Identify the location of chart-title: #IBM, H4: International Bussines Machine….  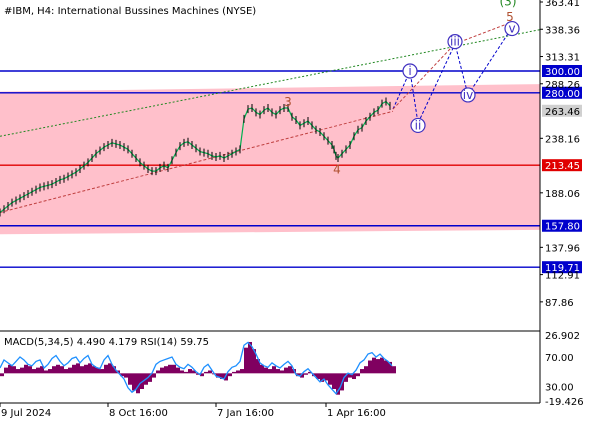
(130, 11).